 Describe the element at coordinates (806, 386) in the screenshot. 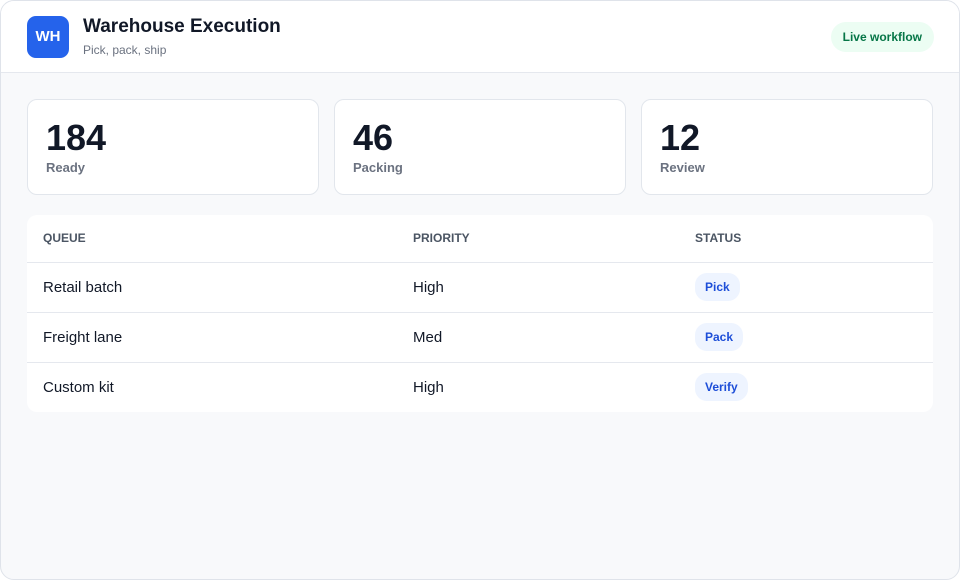

I see `cell: Verify` at that location.